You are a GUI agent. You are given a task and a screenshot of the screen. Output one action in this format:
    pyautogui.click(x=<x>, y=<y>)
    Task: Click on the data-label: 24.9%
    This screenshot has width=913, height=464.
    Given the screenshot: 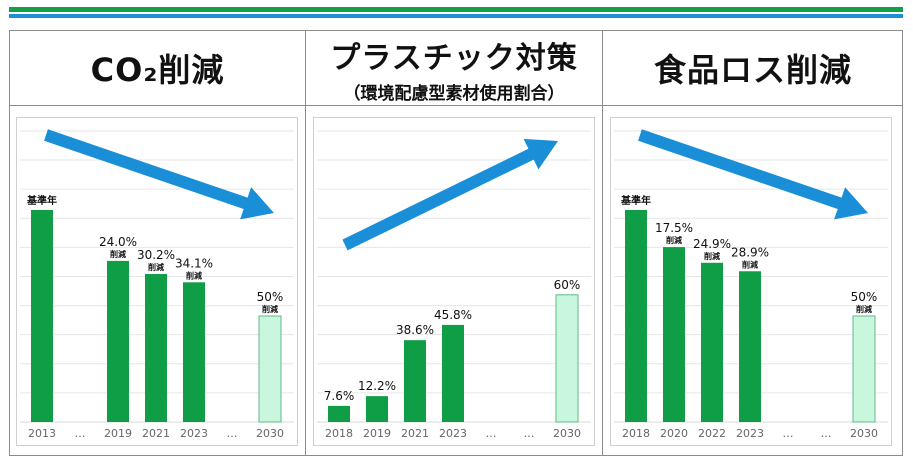 What is the action you would take?
    pyautogui.click(x=712, y=244)
    